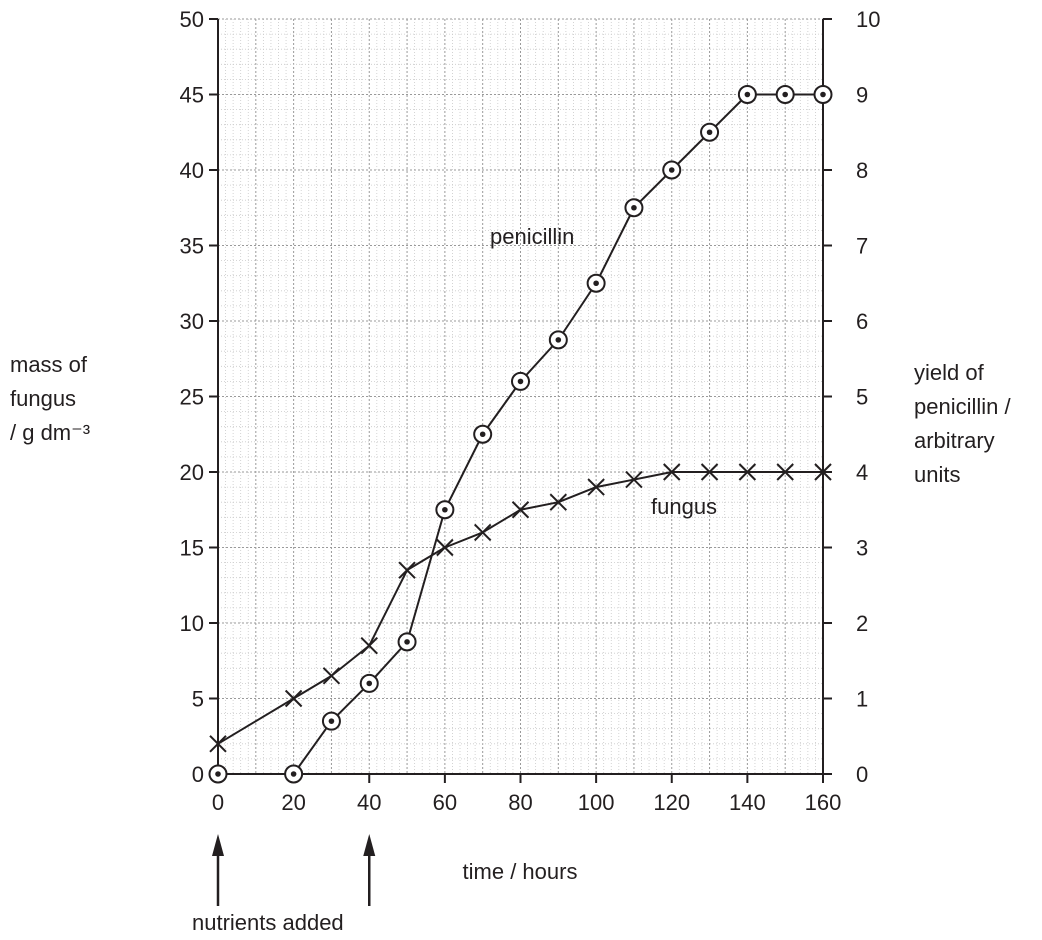 The width and height of the screenshot is (1042, 940). What do you see at coordinates (862, 170) in the screenshot?
I see `y-right-tick-label: 8` at bounding box center [862, 170].